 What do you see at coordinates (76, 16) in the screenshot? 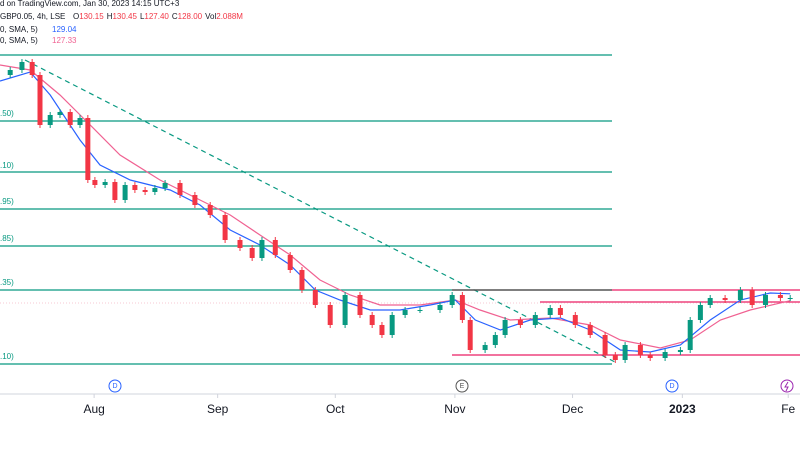
I see `ohlc-key: O` at bounding box center [76, 16].